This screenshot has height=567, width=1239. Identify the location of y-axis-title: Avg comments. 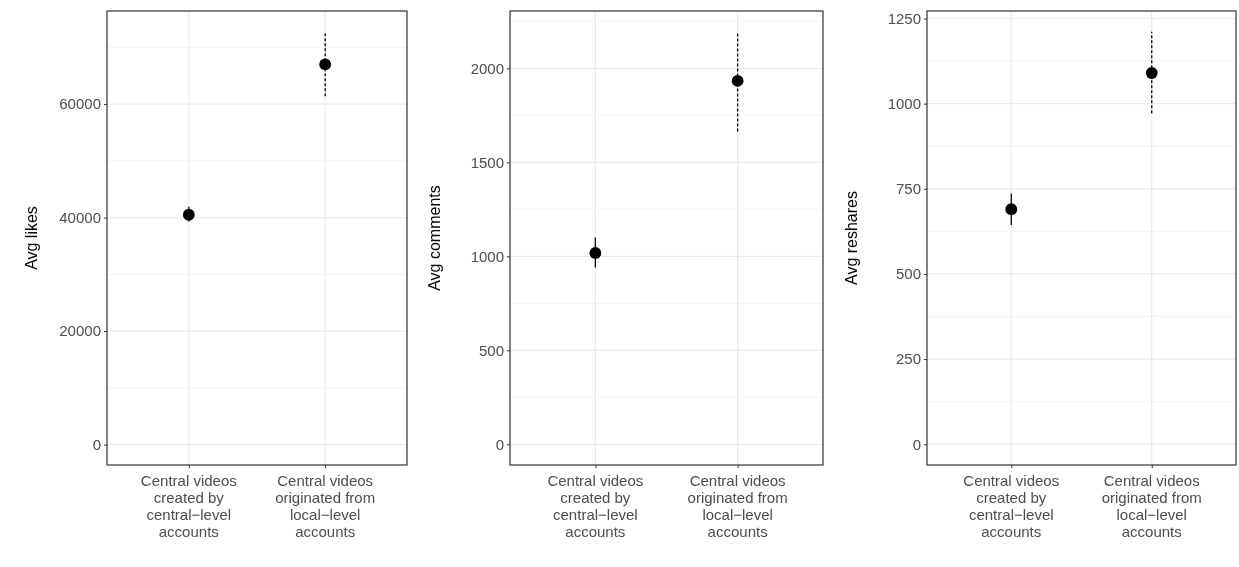
(434, 238).